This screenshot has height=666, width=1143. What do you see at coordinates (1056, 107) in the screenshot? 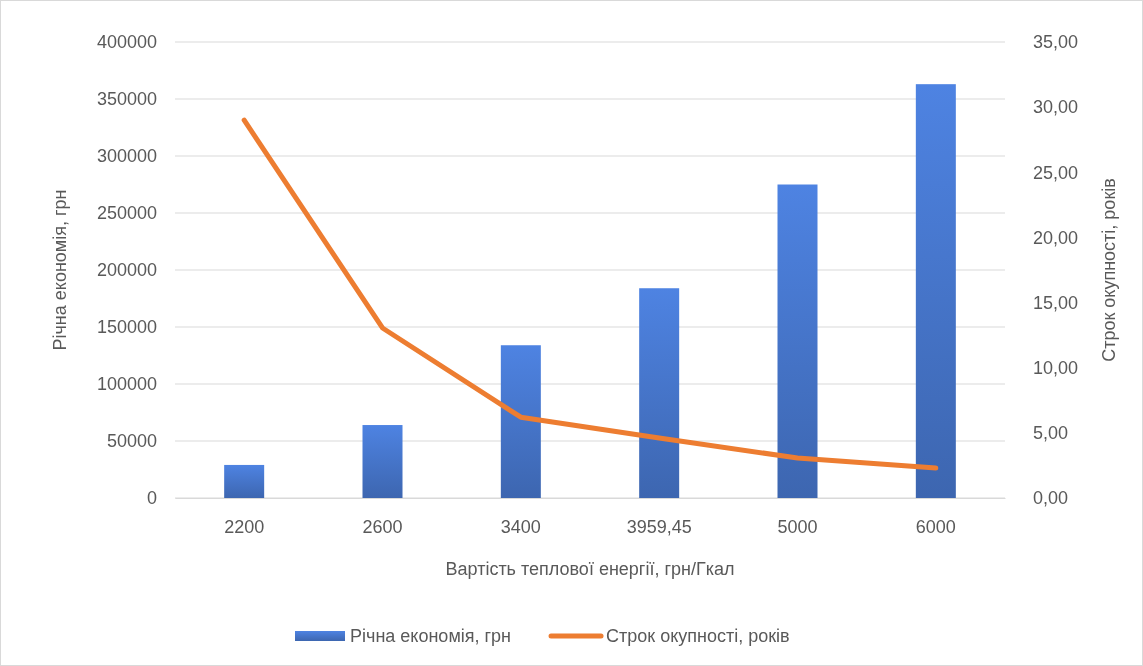
I see `y2-tick-label: 30,00` at bounding box center [1056, 107].